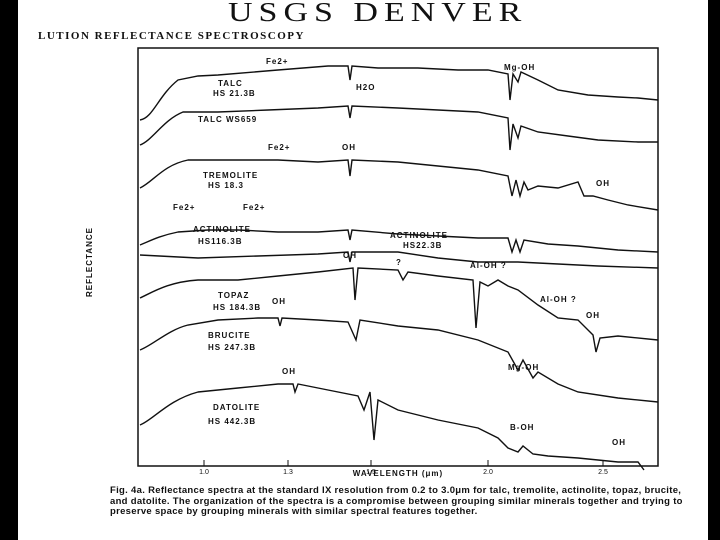  What do you see at coordinates (603, 472) in the screenshot?
I see `x-tick-5: 2.5` at bounding box center [603, 472].